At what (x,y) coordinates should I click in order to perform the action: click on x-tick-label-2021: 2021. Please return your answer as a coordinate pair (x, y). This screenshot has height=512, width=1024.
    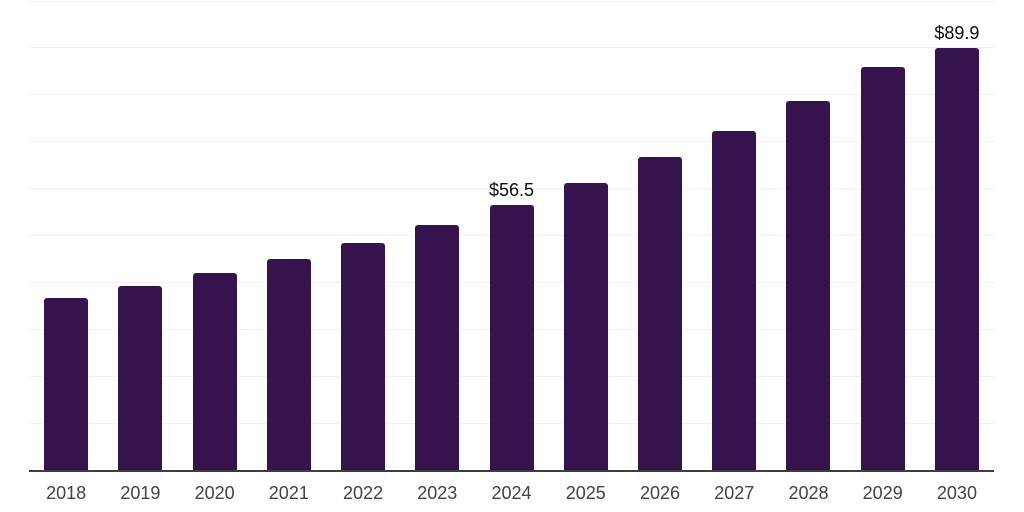
    Looking at the image, I should click on (288, 493).